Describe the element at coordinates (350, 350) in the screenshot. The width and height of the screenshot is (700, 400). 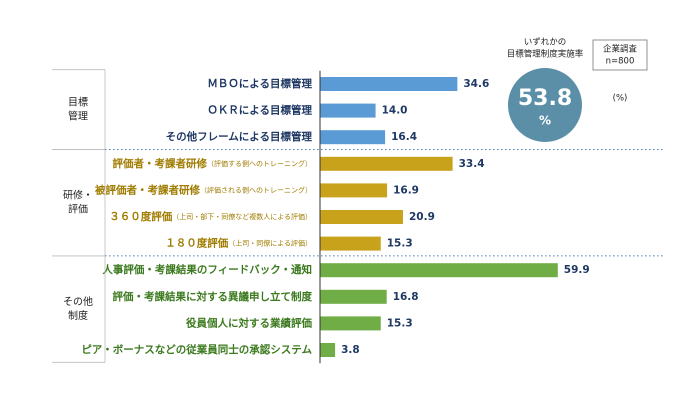
I see `value-label: 3.8` at that location.